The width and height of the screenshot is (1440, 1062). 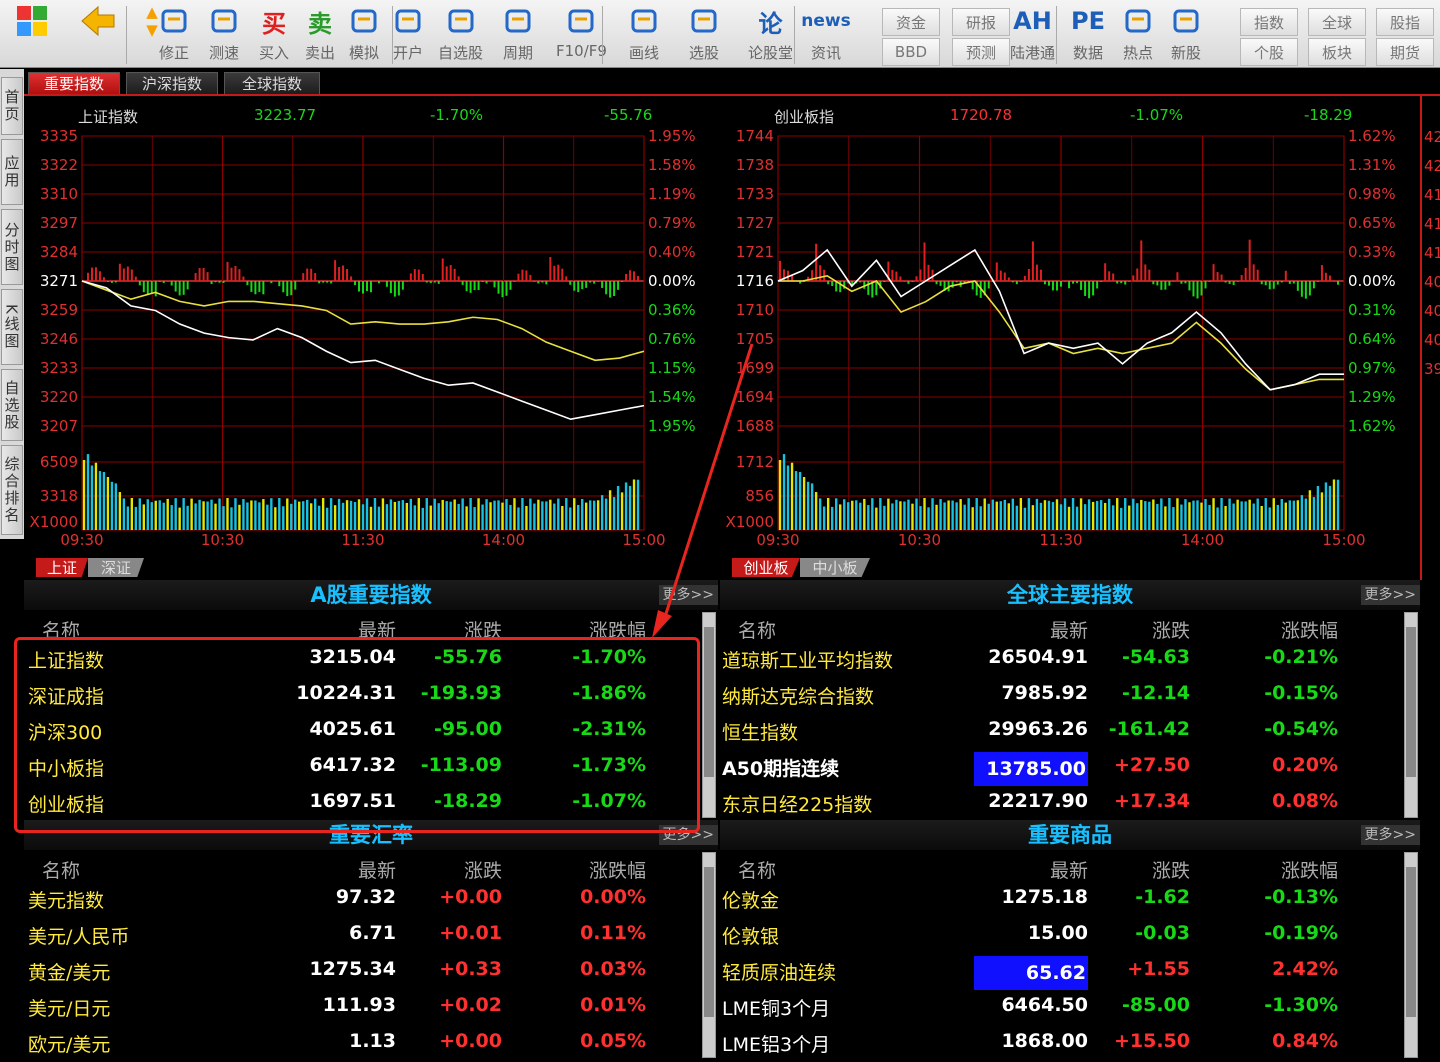 I want to click on table-row: 创业板指 1697.51 -18.29 -1.07%, so click(x=361, y=807).